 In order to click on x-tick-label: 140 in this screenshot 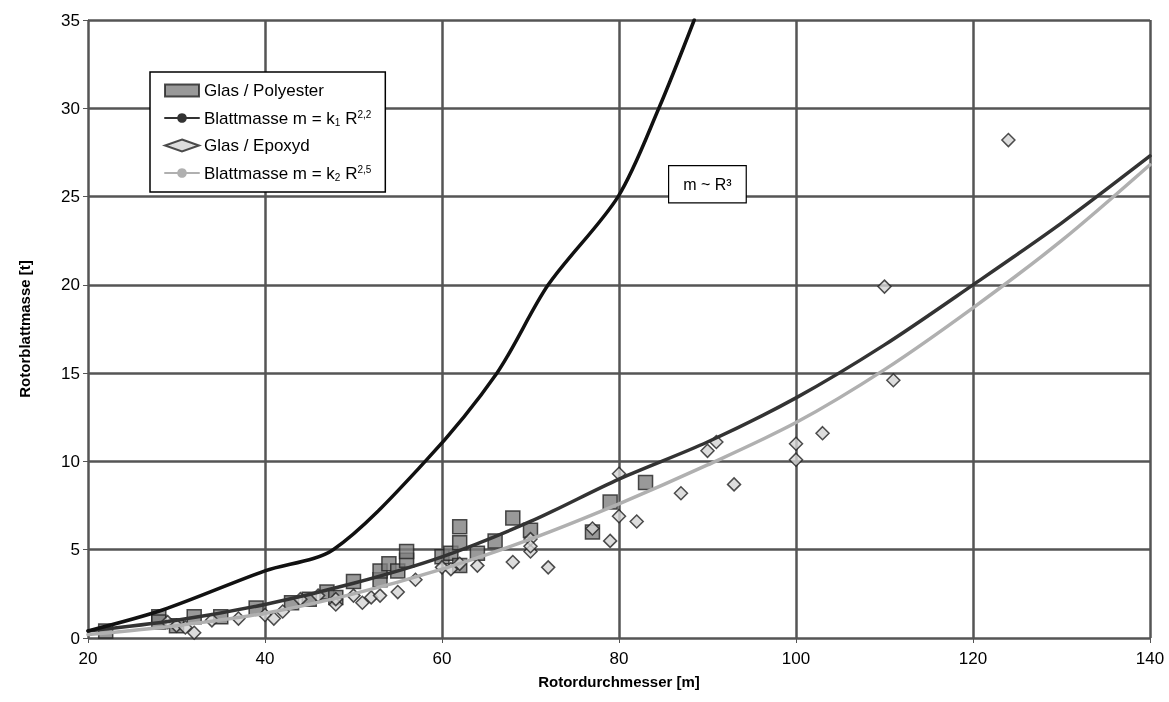, I will do `click(1150, 658)`.